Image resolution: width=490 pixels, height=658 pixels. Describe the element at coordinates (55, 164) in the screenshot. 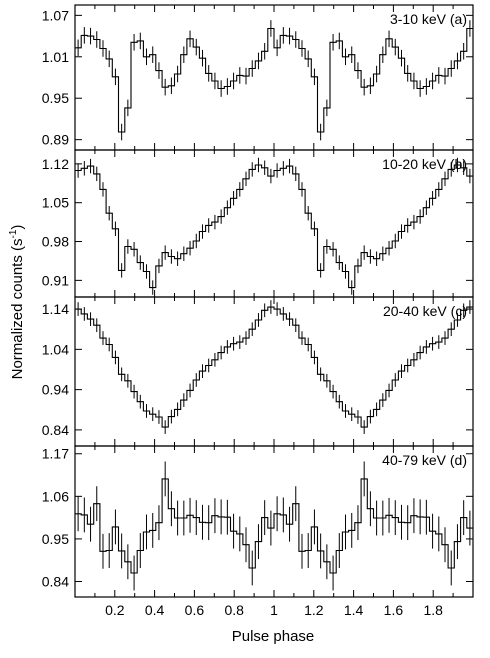

I see `y-tick-label: 1.12` at that location.